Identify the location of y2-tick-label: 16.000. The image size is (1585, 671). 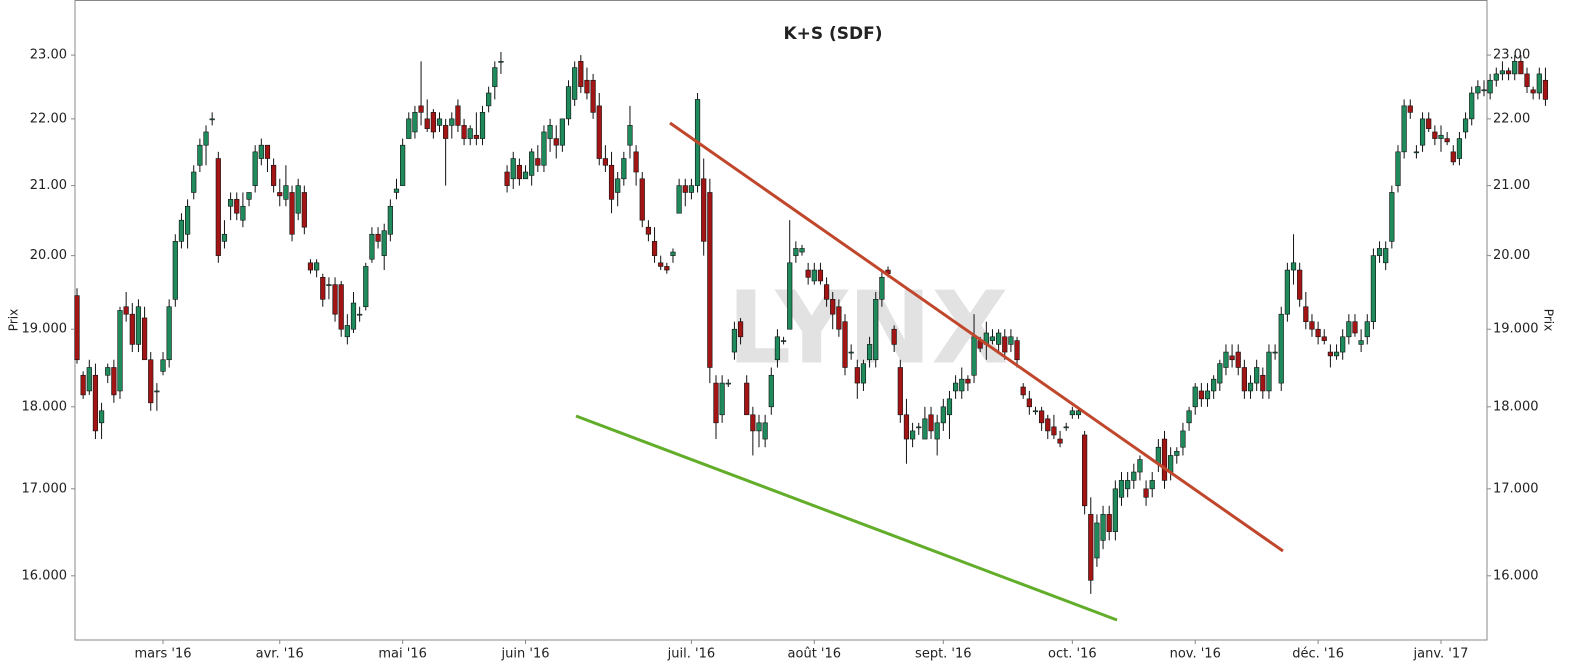
(1516, 575).